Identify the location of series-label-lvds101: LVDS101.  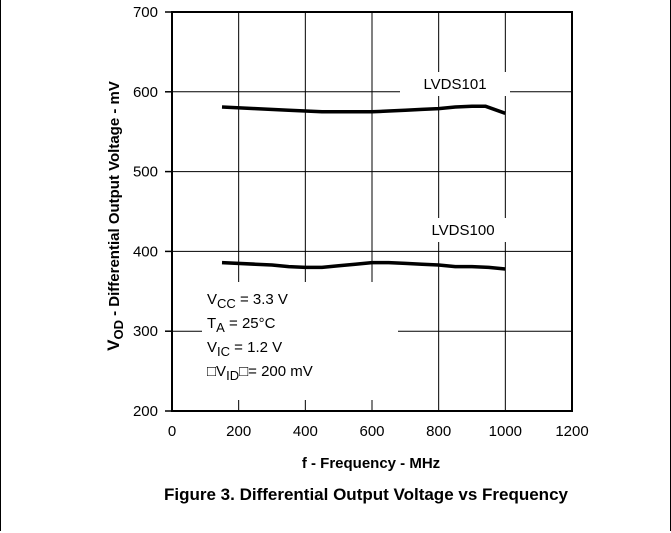
(454, 84).